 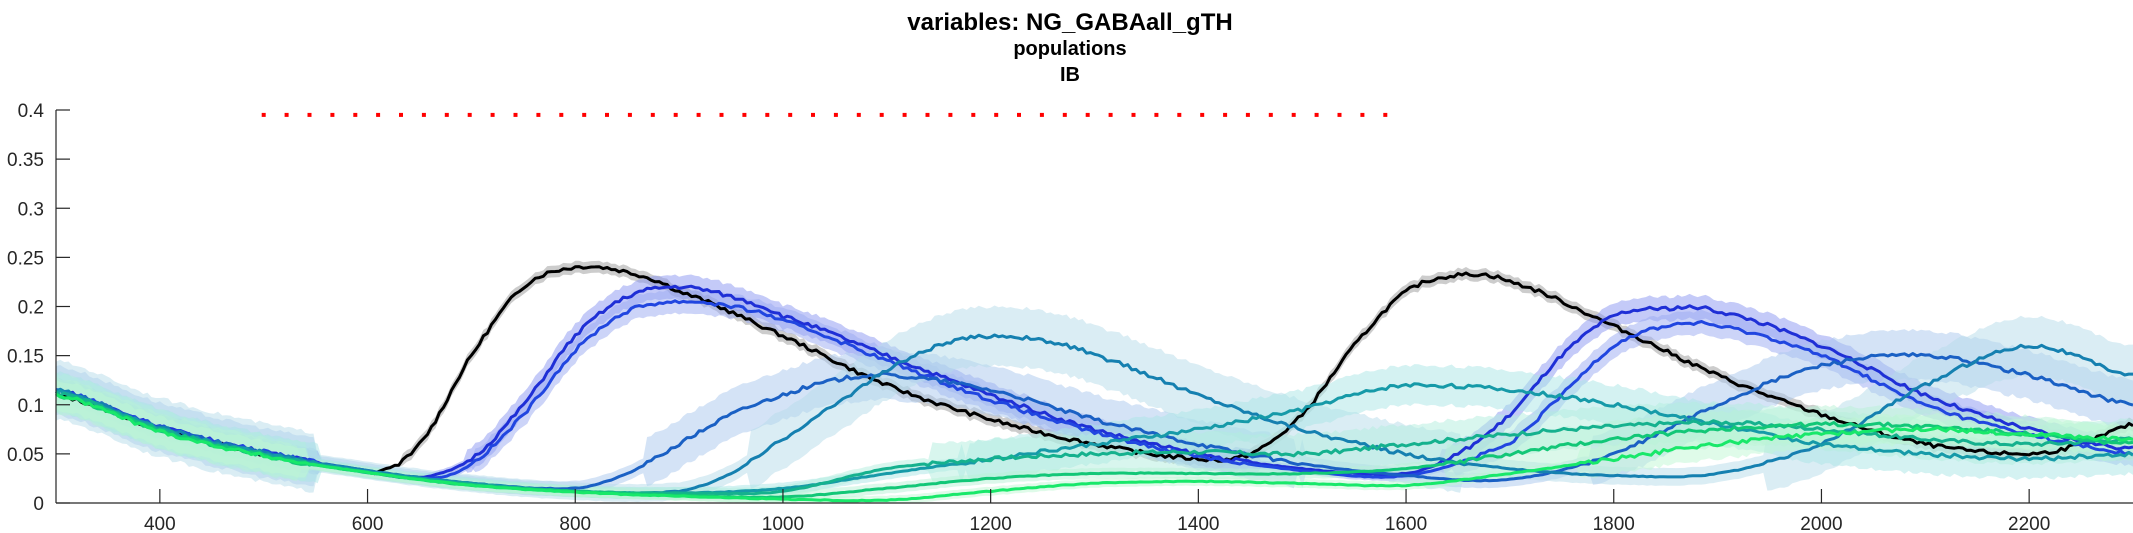 I want to click on x-tick-label: 400, so click(x=160, y=523).